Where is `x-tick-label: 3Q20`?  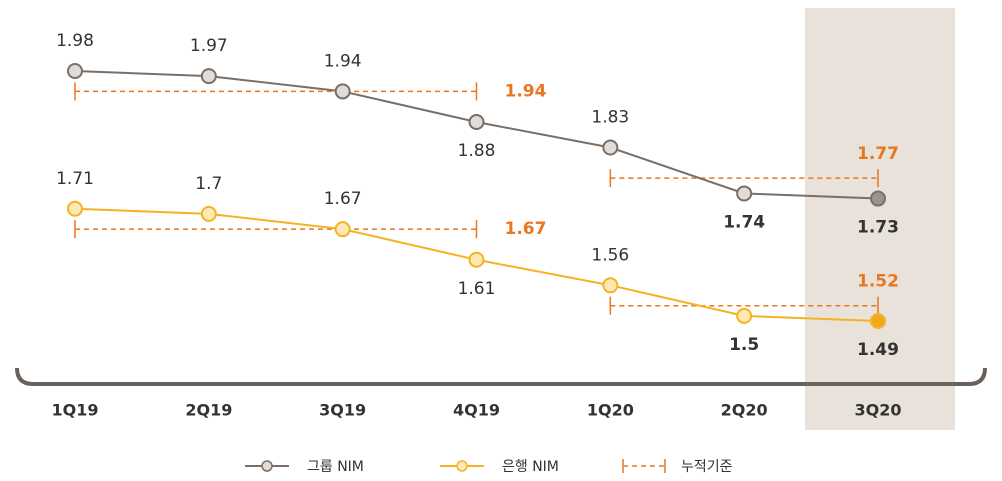
x-tick-label: 3Q20 is located at coordinates (878, 410).